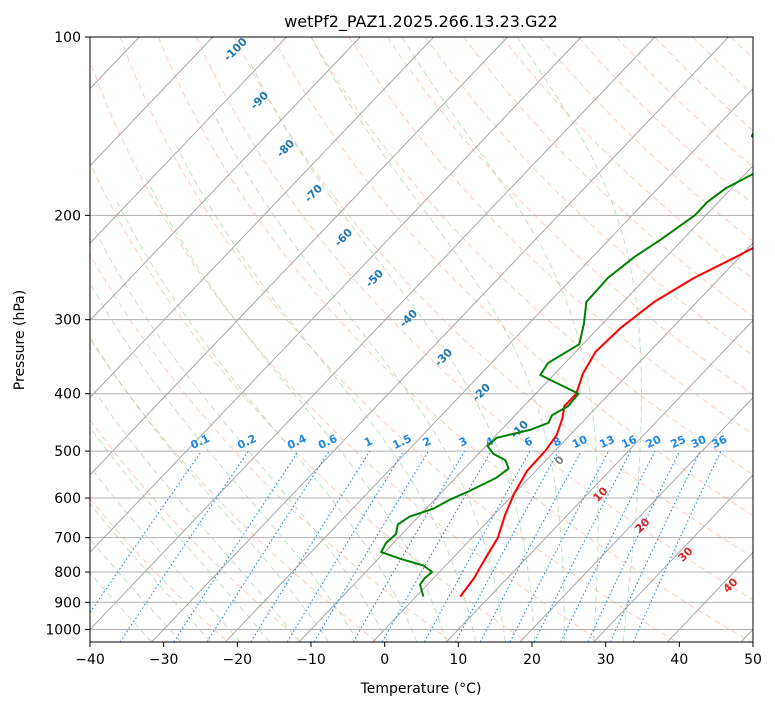  What do you see at coordinates (374, 278) in the screenshot?
I see `isotherm-label: -50` at bounding box center [374, 278].